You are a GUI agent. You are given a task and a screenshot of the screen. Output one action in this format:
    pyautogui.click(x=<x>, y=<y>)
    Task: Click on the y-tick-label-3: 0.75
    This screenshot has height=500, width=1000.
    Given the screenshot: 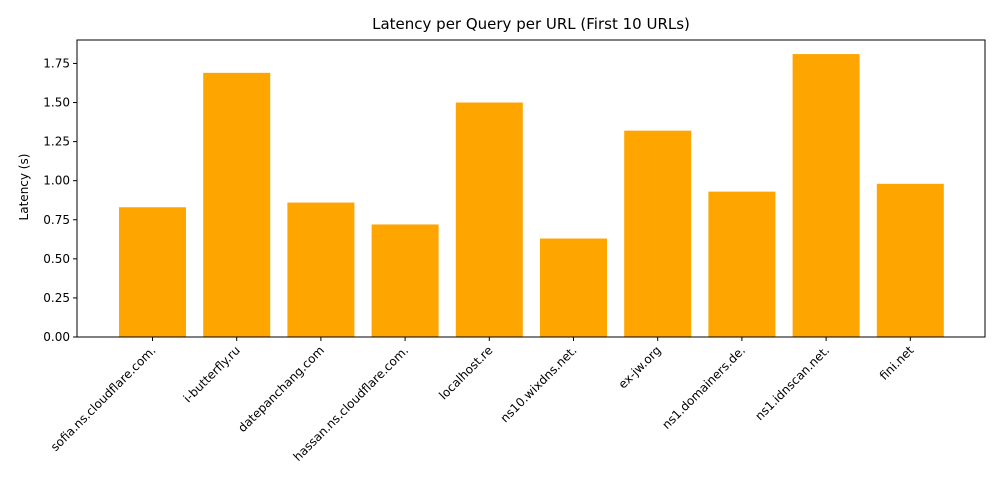 What is the action you would take?
    pyautogui.click(x=56, y=220)
    